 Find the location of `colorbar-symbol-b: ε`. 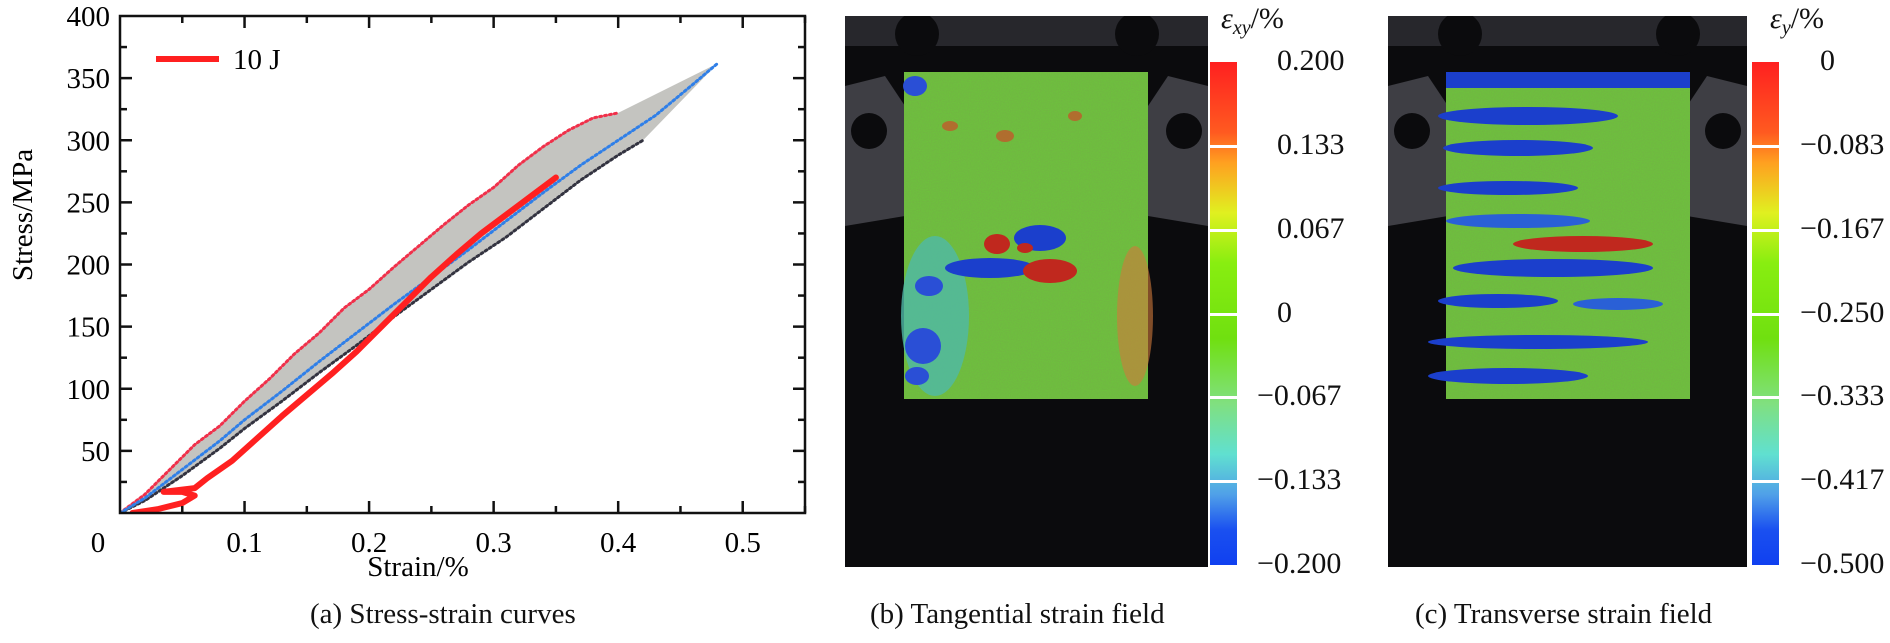

colorbar-symbol-b: ε is located at coordinates (1227, 18).